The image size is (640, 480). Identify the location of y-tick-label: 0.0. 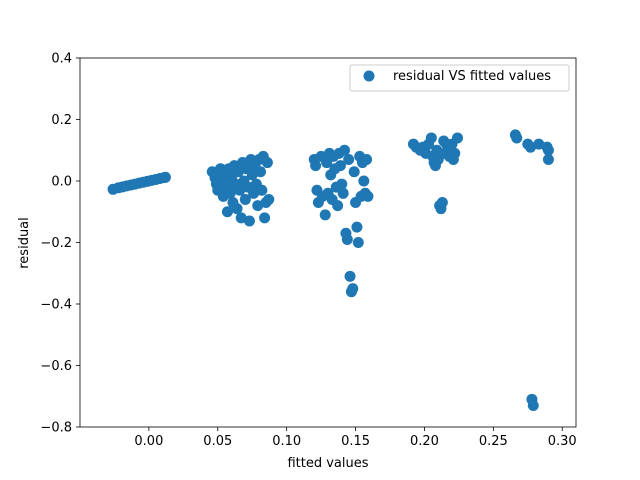
(61, 182).